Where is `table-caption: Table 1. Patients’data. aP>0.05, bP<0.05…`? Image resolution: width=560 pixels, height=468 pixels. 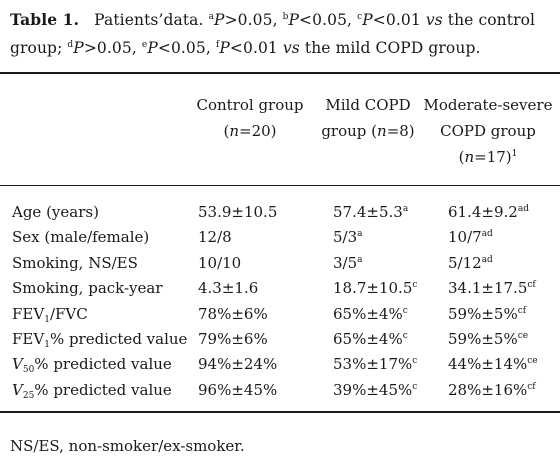 table-caption: Table 1. Patients’data. aP>0.05, bP<0.05… is located at coordinates (281, 34).